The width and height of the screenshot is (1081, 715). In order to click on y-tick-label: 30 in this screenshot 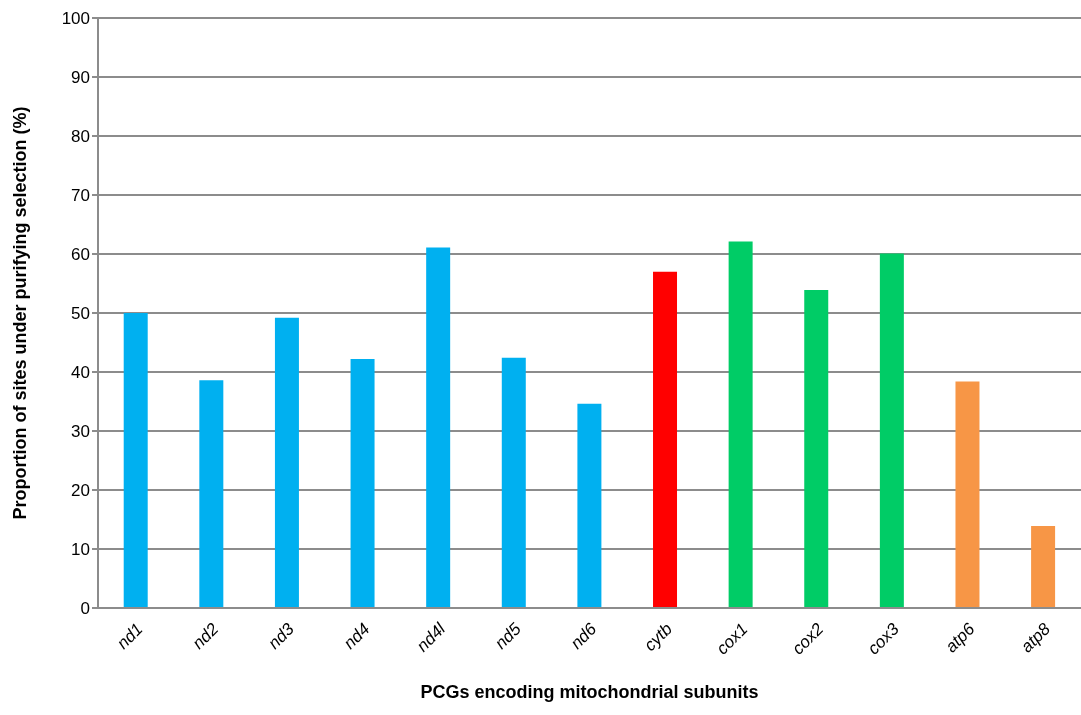, I will do `click(80, 432)`.